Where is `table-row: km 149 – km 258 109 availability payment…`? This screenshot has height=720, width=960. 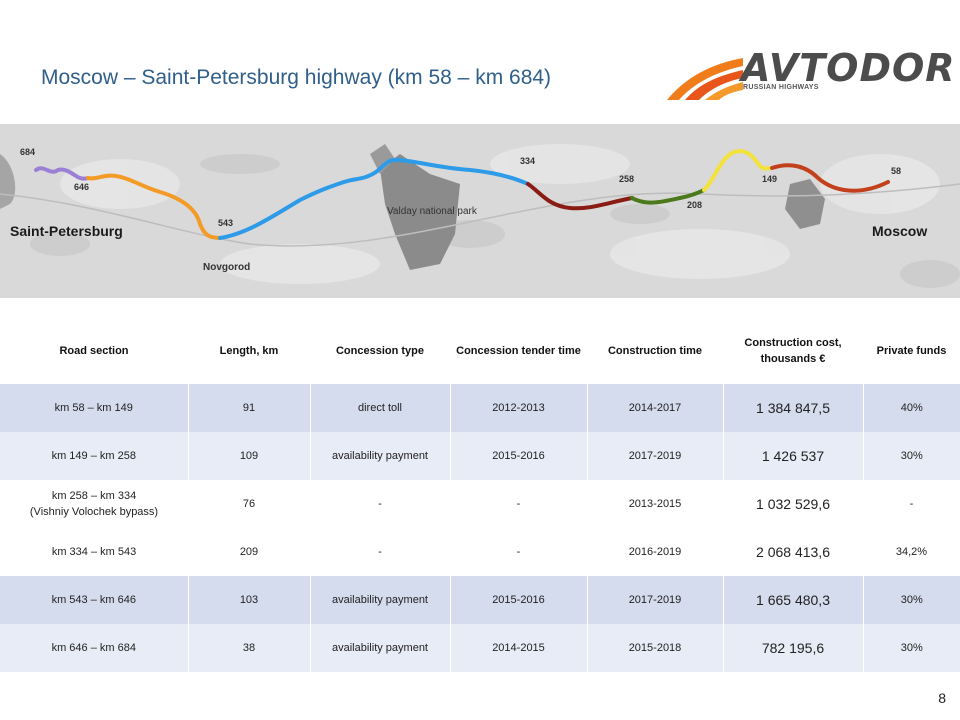 table-row: km 149 – km 258 109 availability payment… is located at coordinates (480, 456).